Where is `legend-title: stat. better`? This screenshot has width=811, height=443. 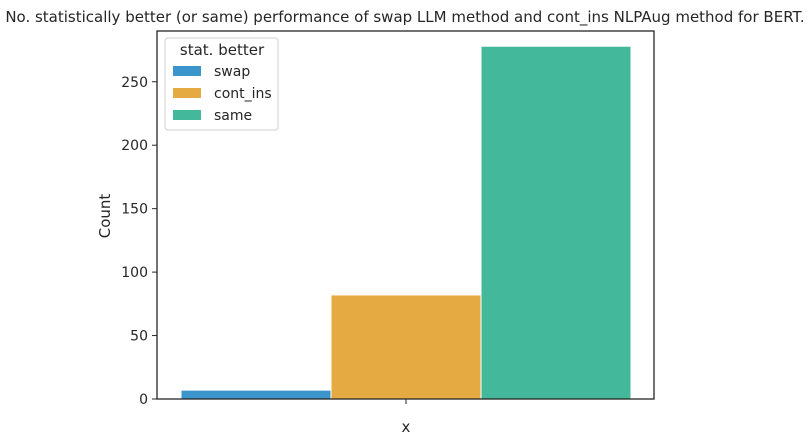 legend-title: stat. better is located at coordinates (222, 50).